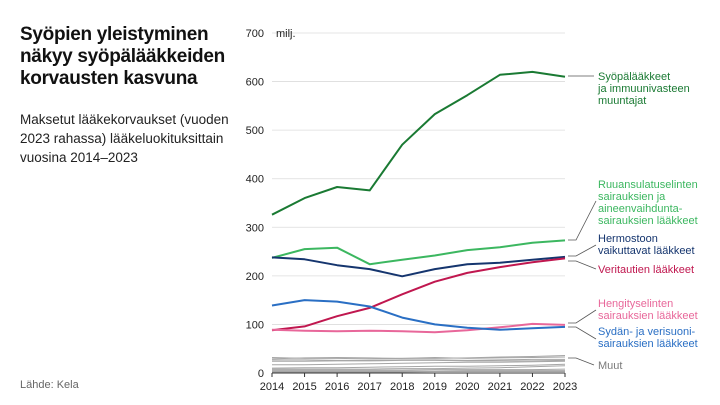 The height and width of the screenshot is (405, 720). What do you see at coordinates (647, 332) in the screenshot?
I see `series-label-sydan-verisuoni-line-1: Sydän- ja verisuoni-` at bounding box center [647, 332].